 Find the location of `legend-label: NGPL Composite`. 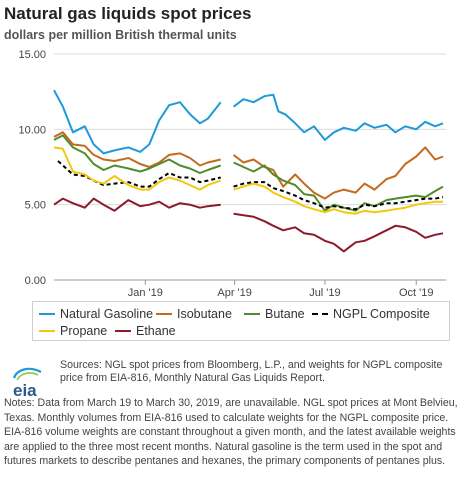

legend-label: NGPL Composite is located at coordinates (381, 314).